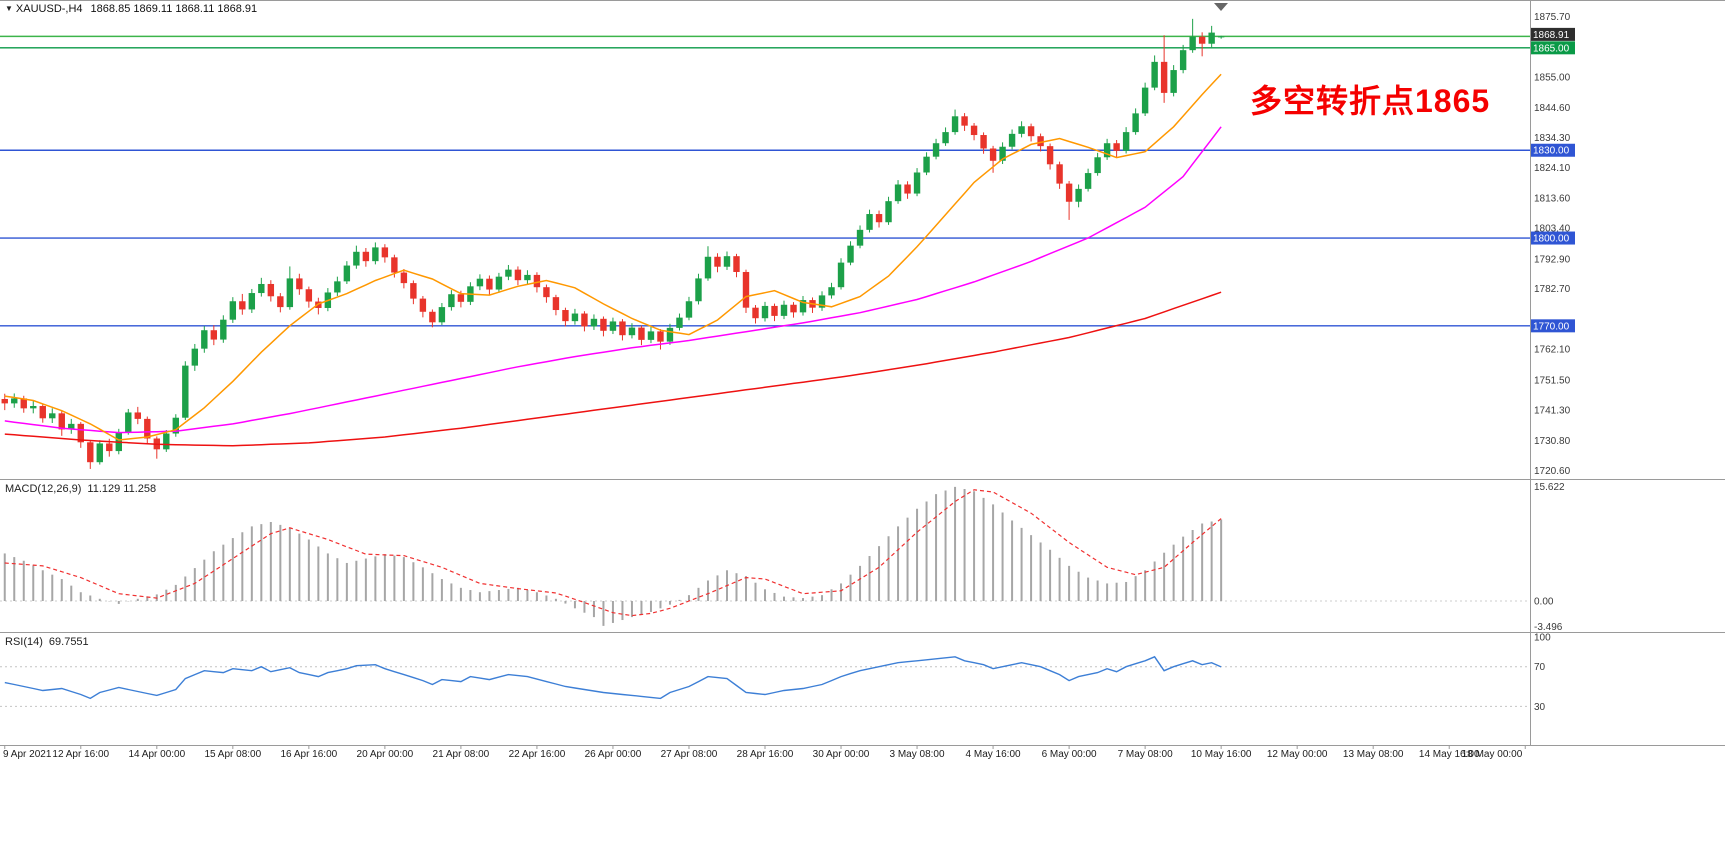 This screenshot has width=1725, height=841. Describe the element at coordinates (1373, 754) in the screenshot. I see `time-axis-label: 13 May 08:00` at that location.